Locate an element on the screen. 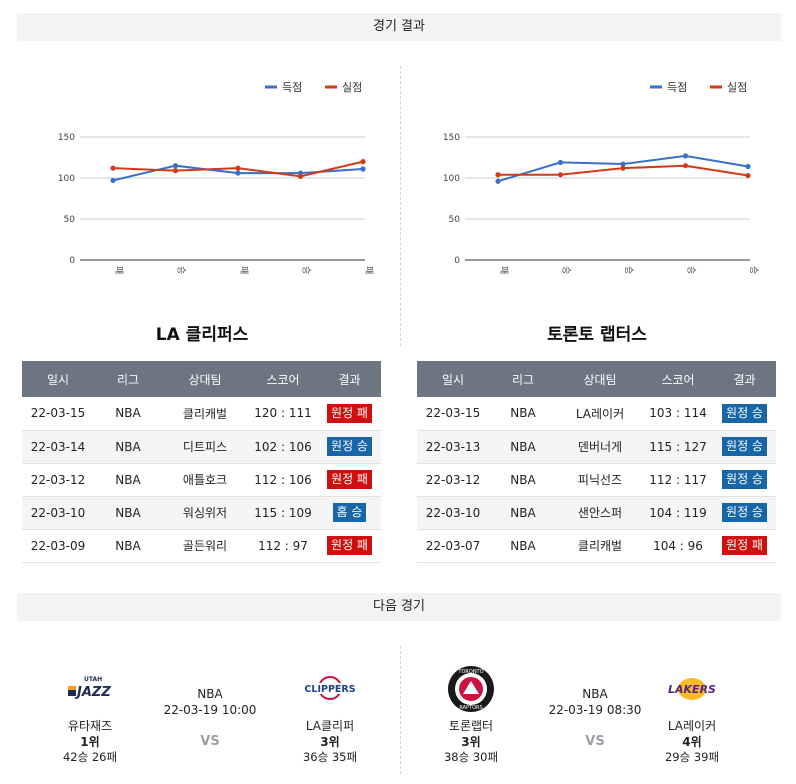 This screenshot has width=796, height=784. game-date: 22-03-09 is located at coordinates (58, 546).